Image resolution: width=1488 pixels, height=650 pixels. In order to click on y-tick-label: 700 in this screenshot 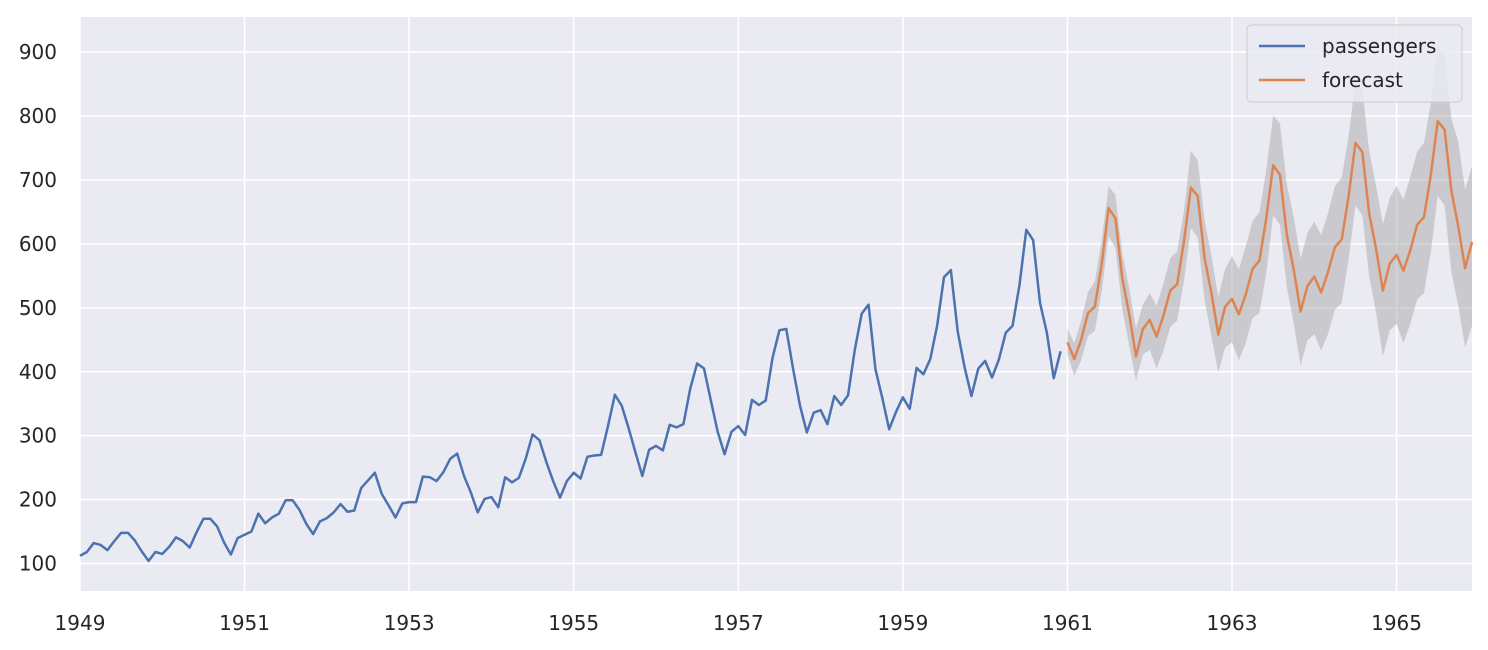, I will do `click(38, 180)`.